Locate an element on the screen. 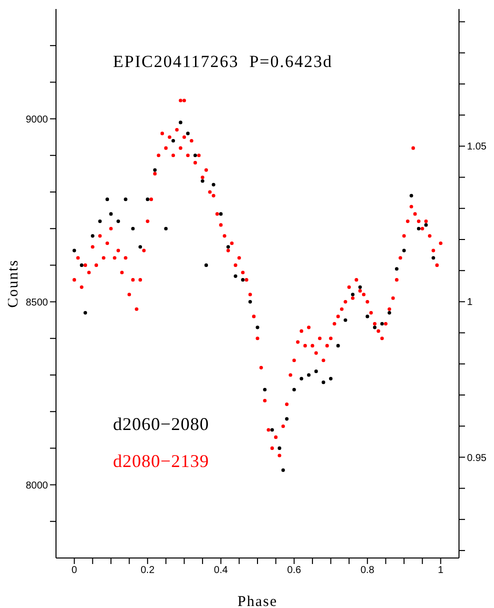 The width and height of the screenshot is (494, 608). y2-tick-label: 1 is located at coordinates (470, 302).